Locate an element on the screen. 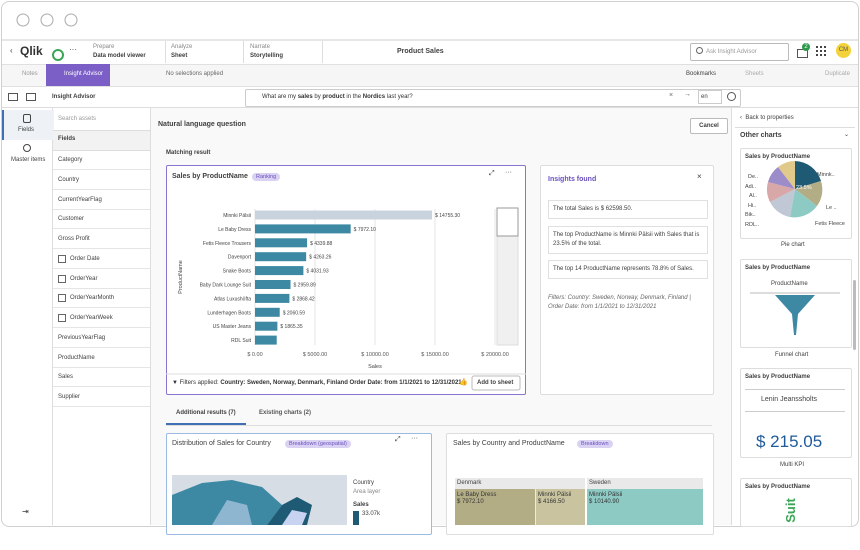 This screenshot has width=860, height=550. sheets-button: Sheets is located at coordinates (754, 74).